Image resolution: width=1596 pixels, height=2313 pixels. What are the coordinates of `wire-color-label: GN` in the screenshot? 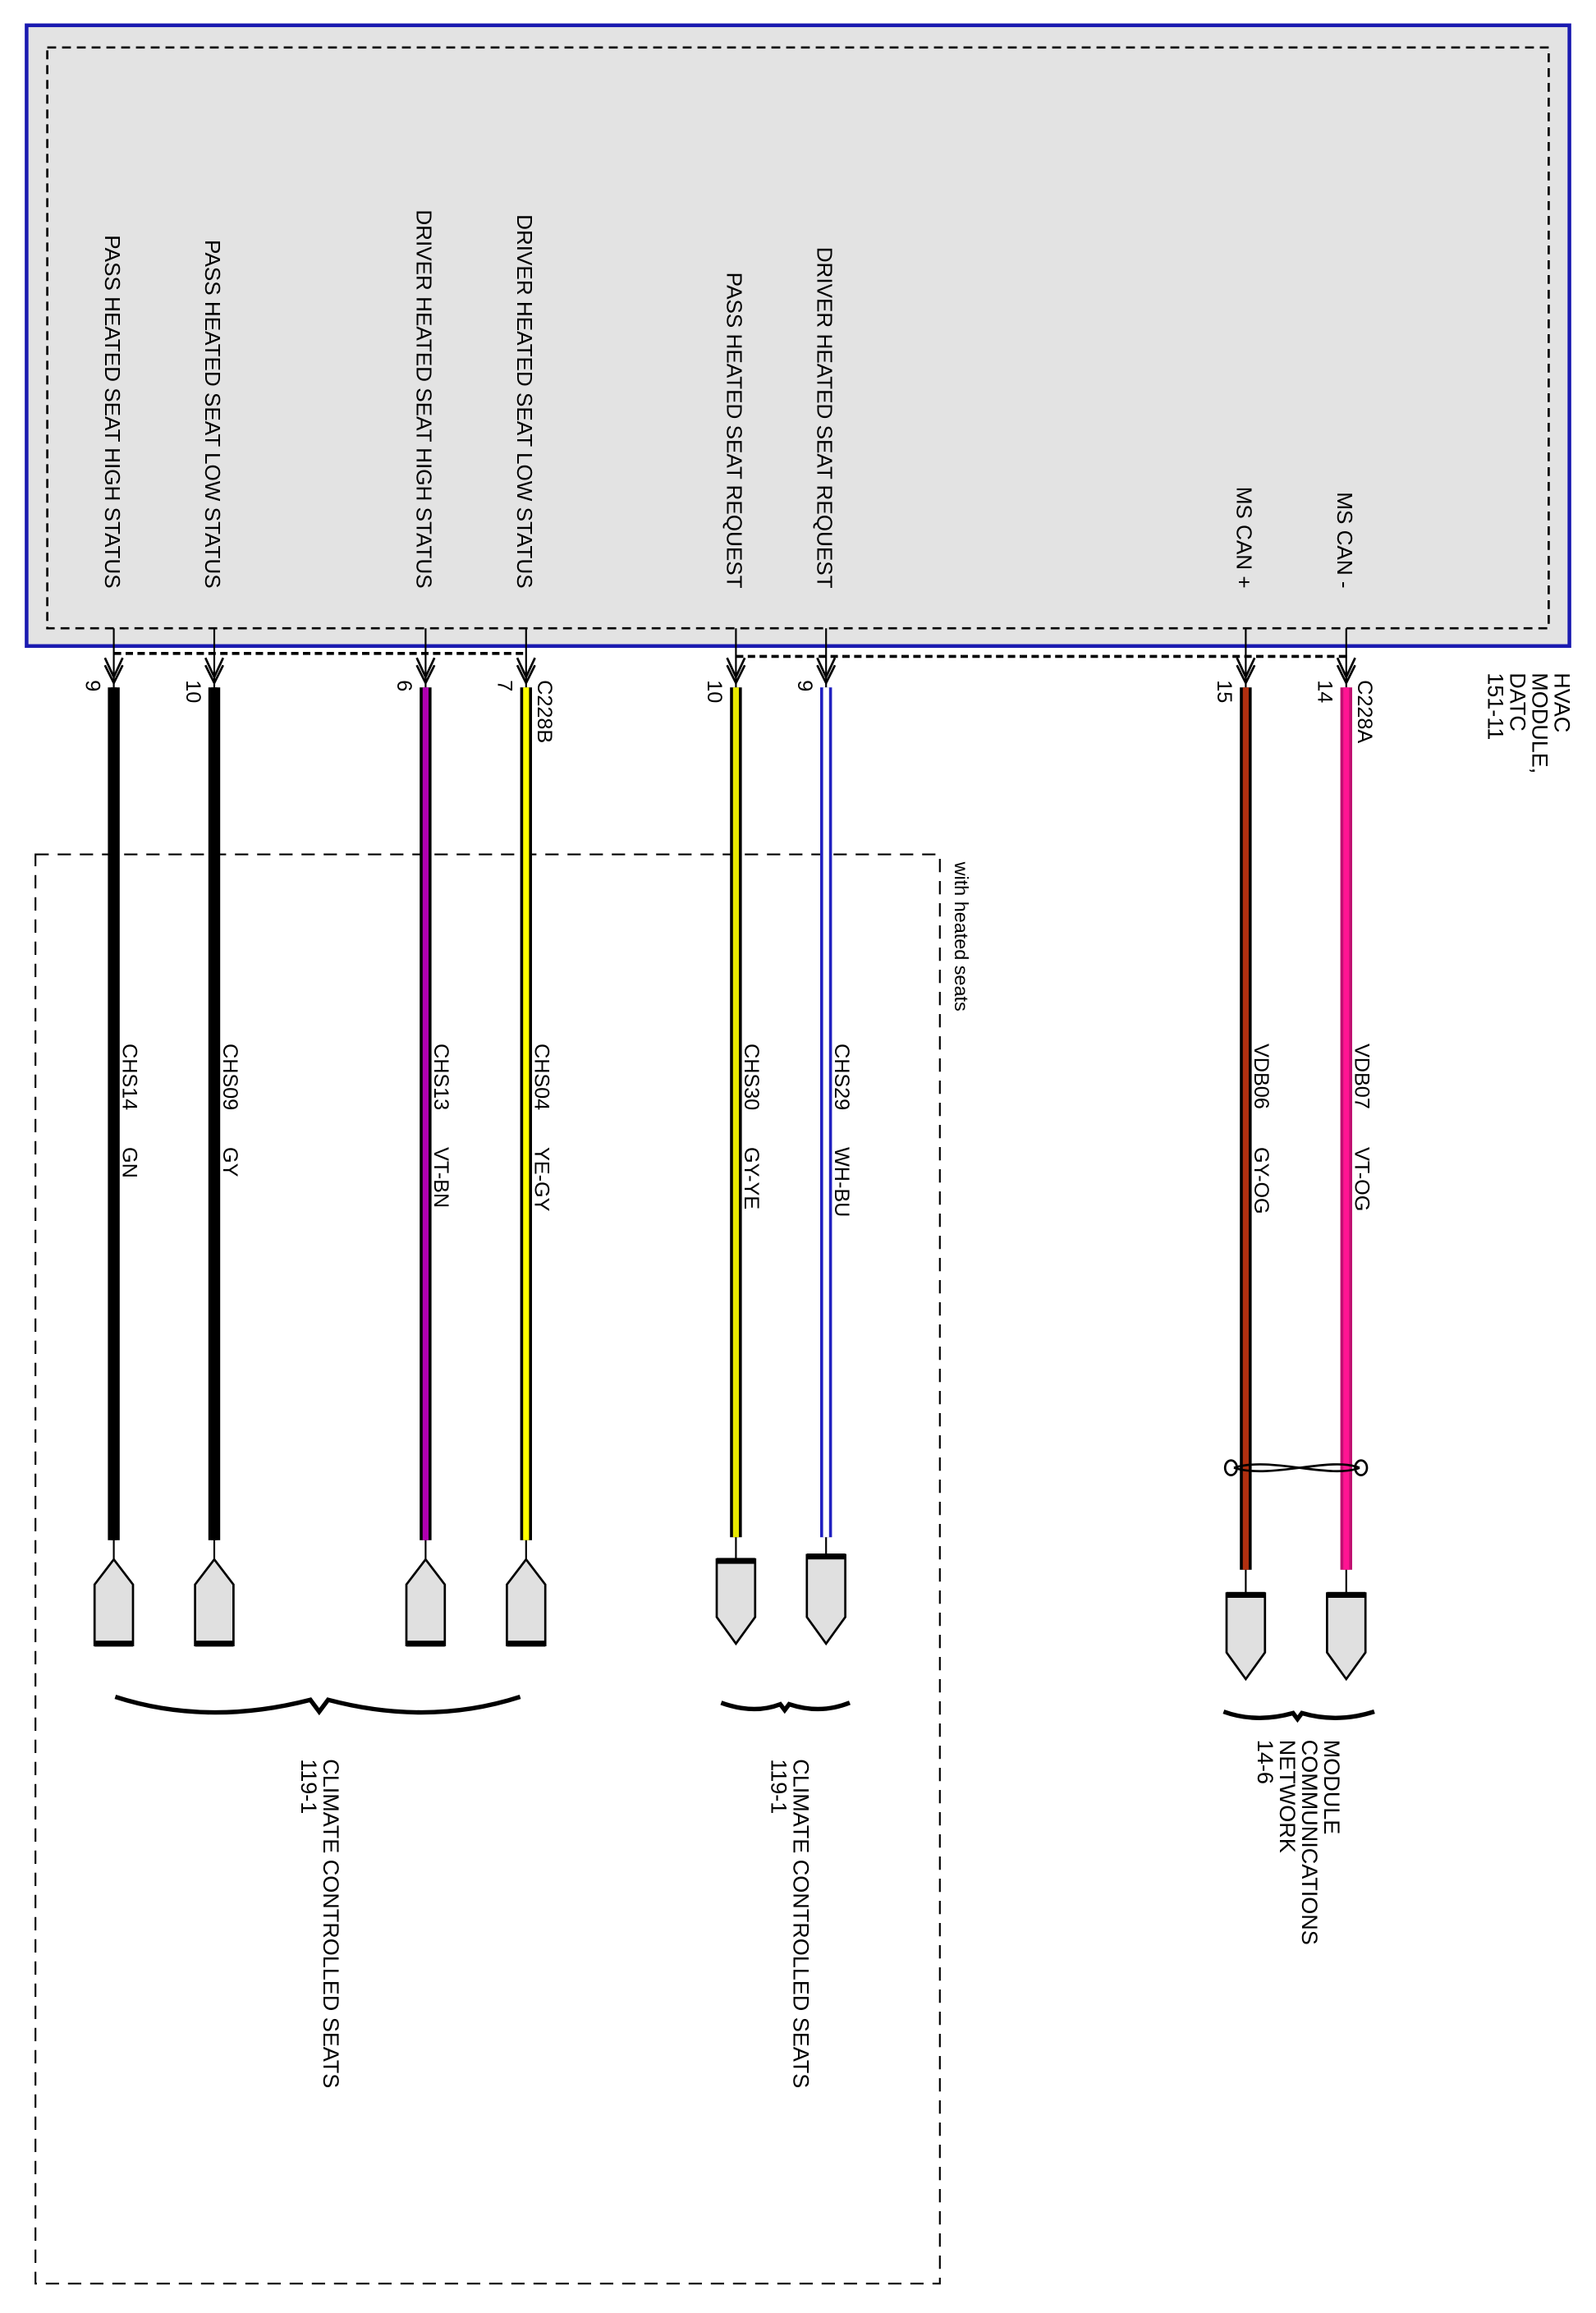 It's located at (128, 1162).